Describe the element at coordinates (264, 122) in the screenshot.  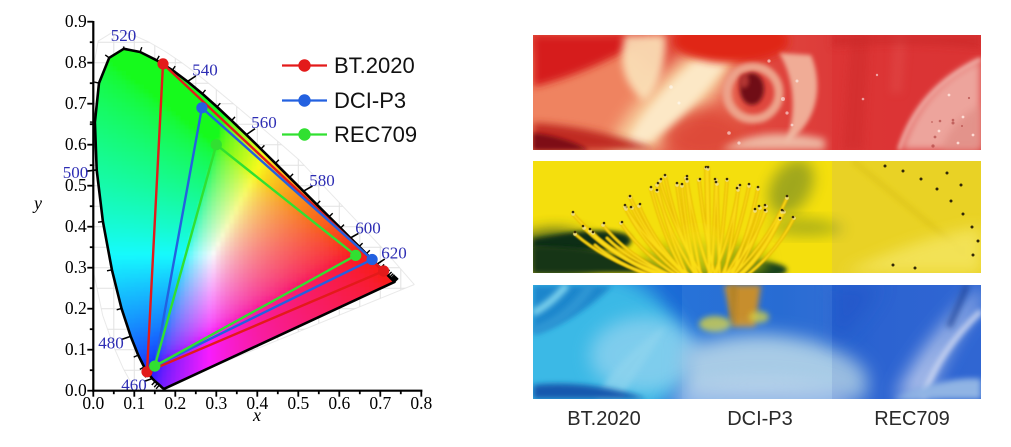
I see `svg-text: 560` at that location.